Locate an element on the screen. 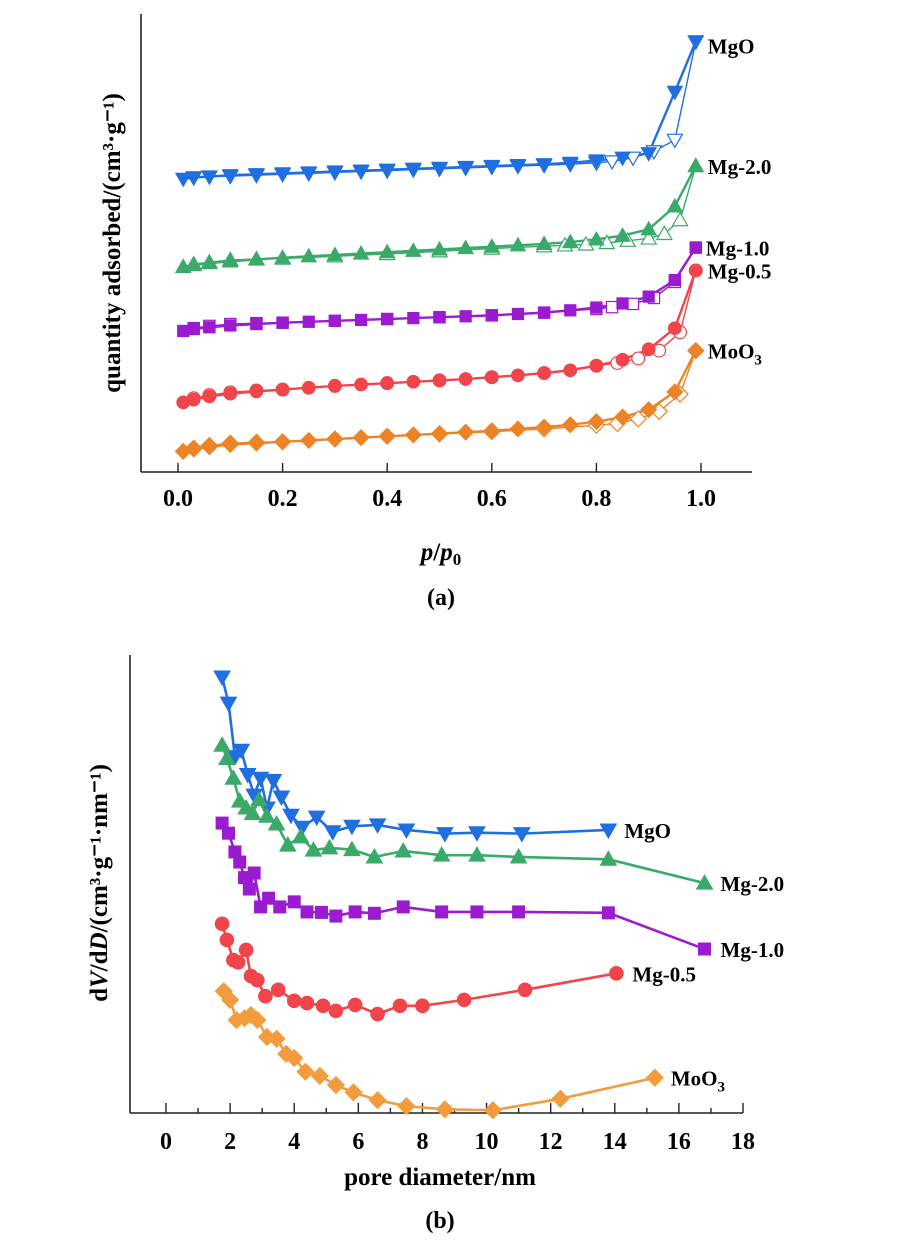 This screenshot has height=1240, width=919. chart-a-mgo-desorption-point is located at coordinates (675, 141).